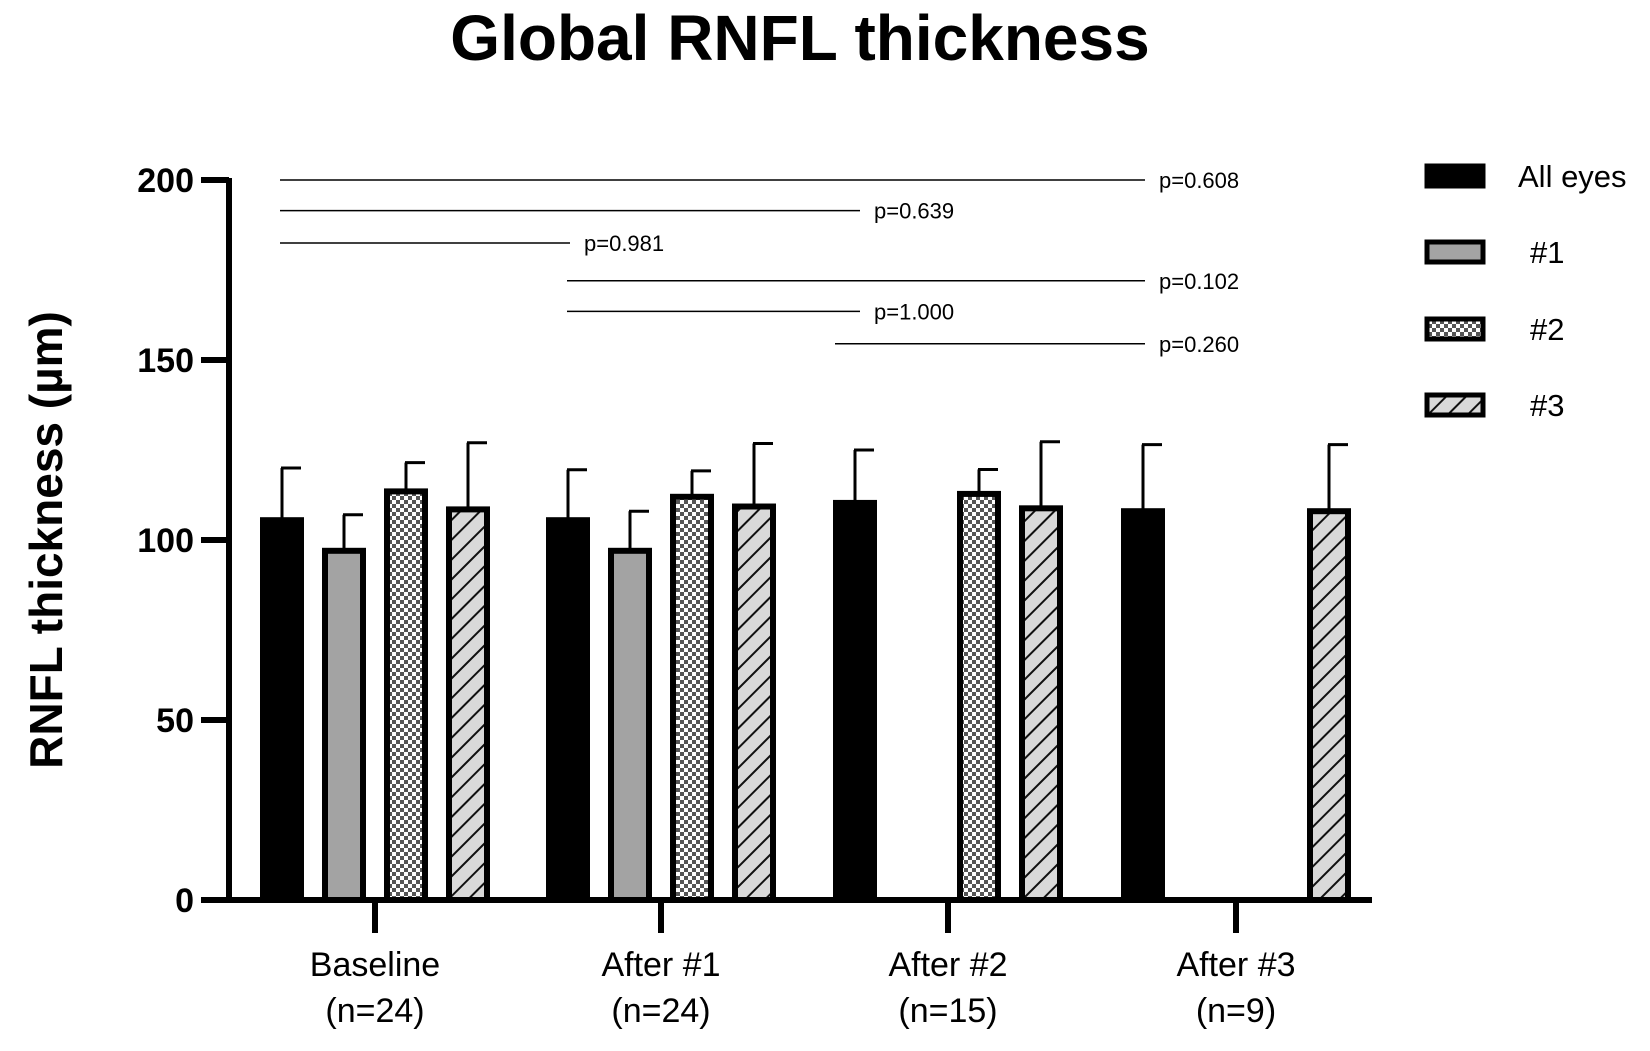 The image size is (1650, 1051). What do you see at coordinates (1547, 252) in the screenshot?
I see `legend-label: #1` at bounding box center [1547, 252].